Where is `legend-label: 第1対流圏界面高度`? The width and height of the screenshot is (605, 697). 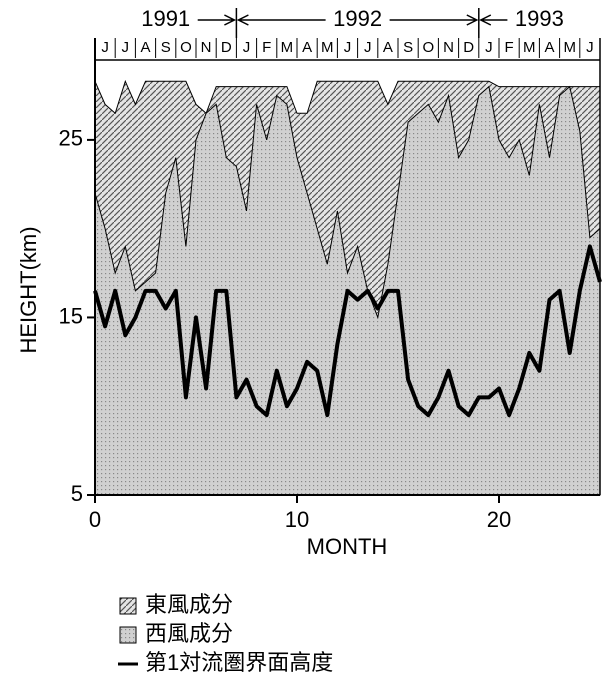 legend-label: 第1対流圏界面高度 is located at coordinates (239, 662).